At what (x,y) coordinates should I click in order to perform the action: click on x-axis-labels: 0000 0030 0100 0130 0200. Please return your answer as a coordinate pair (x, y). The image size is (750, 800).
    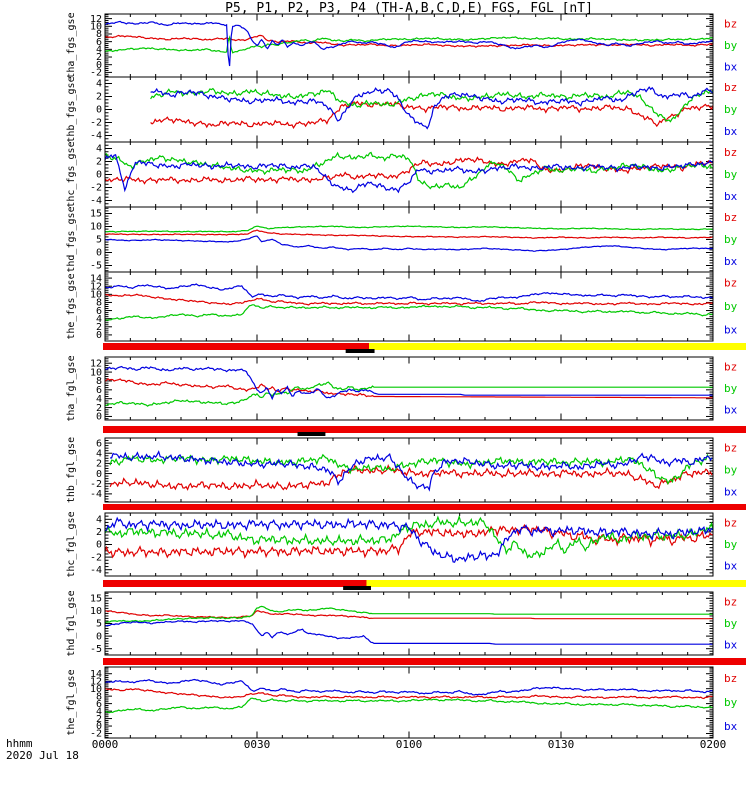
    Looking at the image, I should click on (409, 744).